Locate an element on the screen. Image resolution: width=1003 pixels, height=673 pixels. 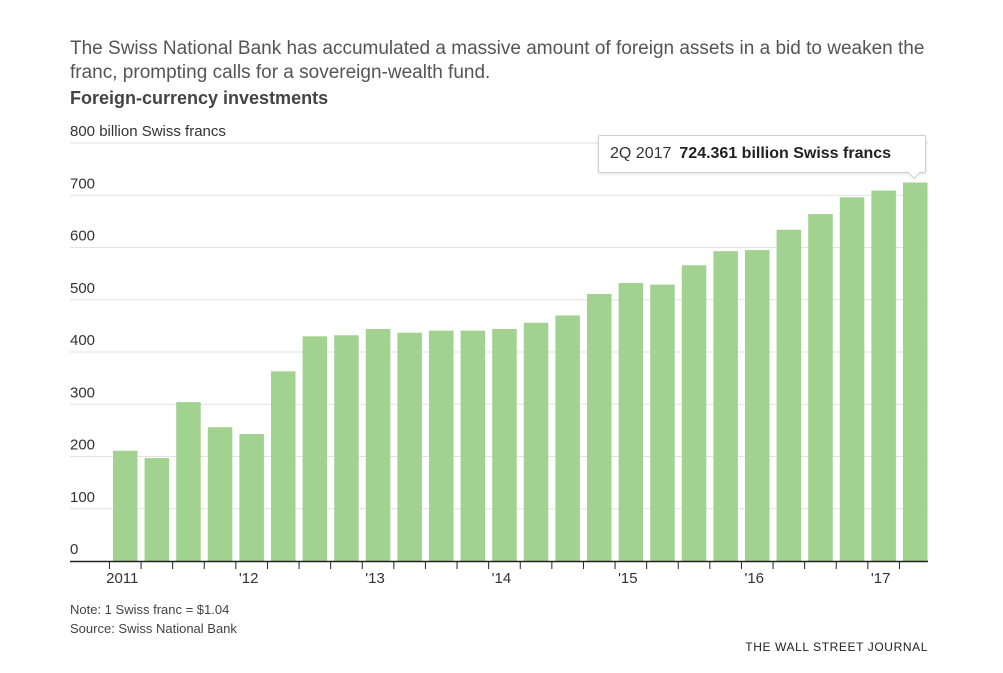
x-tick-label: '17 is located at coordinates (881, 578).